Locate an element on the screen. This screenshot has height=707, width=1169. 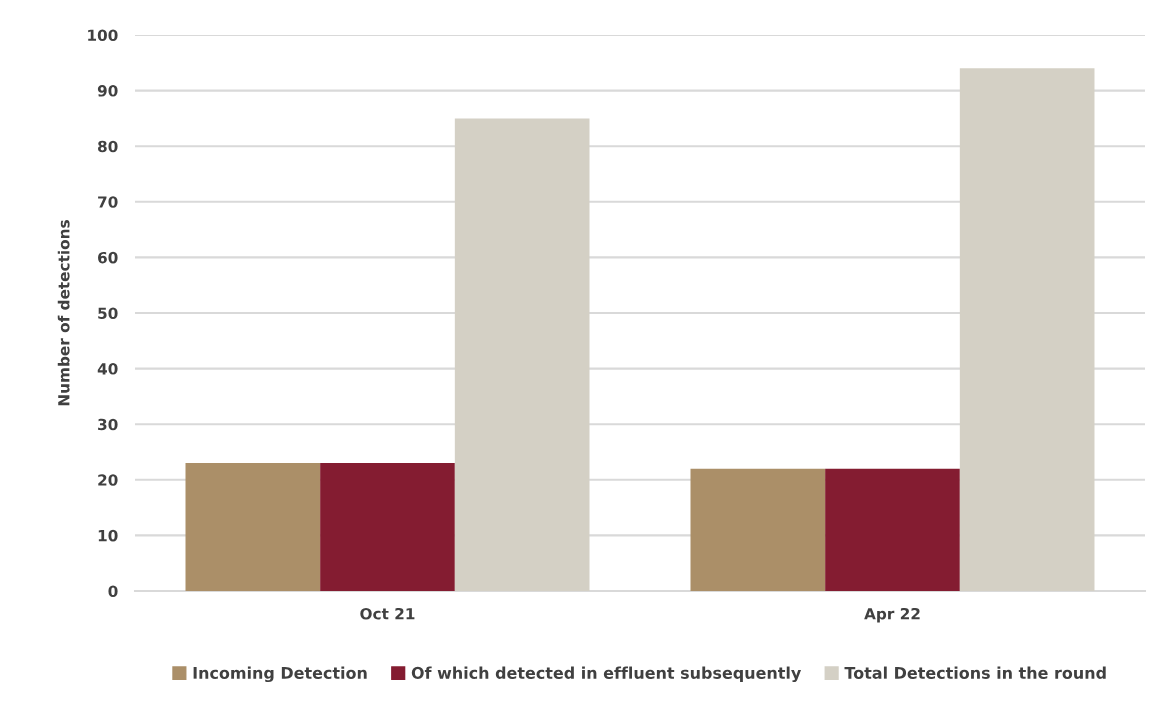
y-tick-label: 50 is located at coordinates (108, 313).